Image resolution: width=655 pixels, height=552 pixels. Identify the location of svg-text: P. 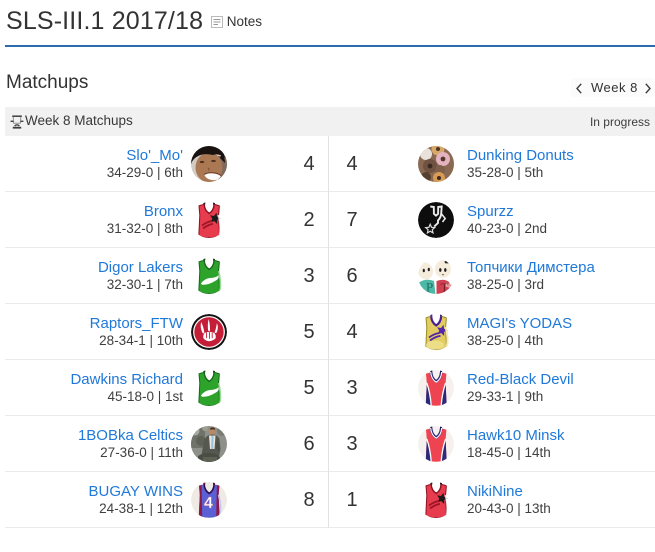
(429, 287).